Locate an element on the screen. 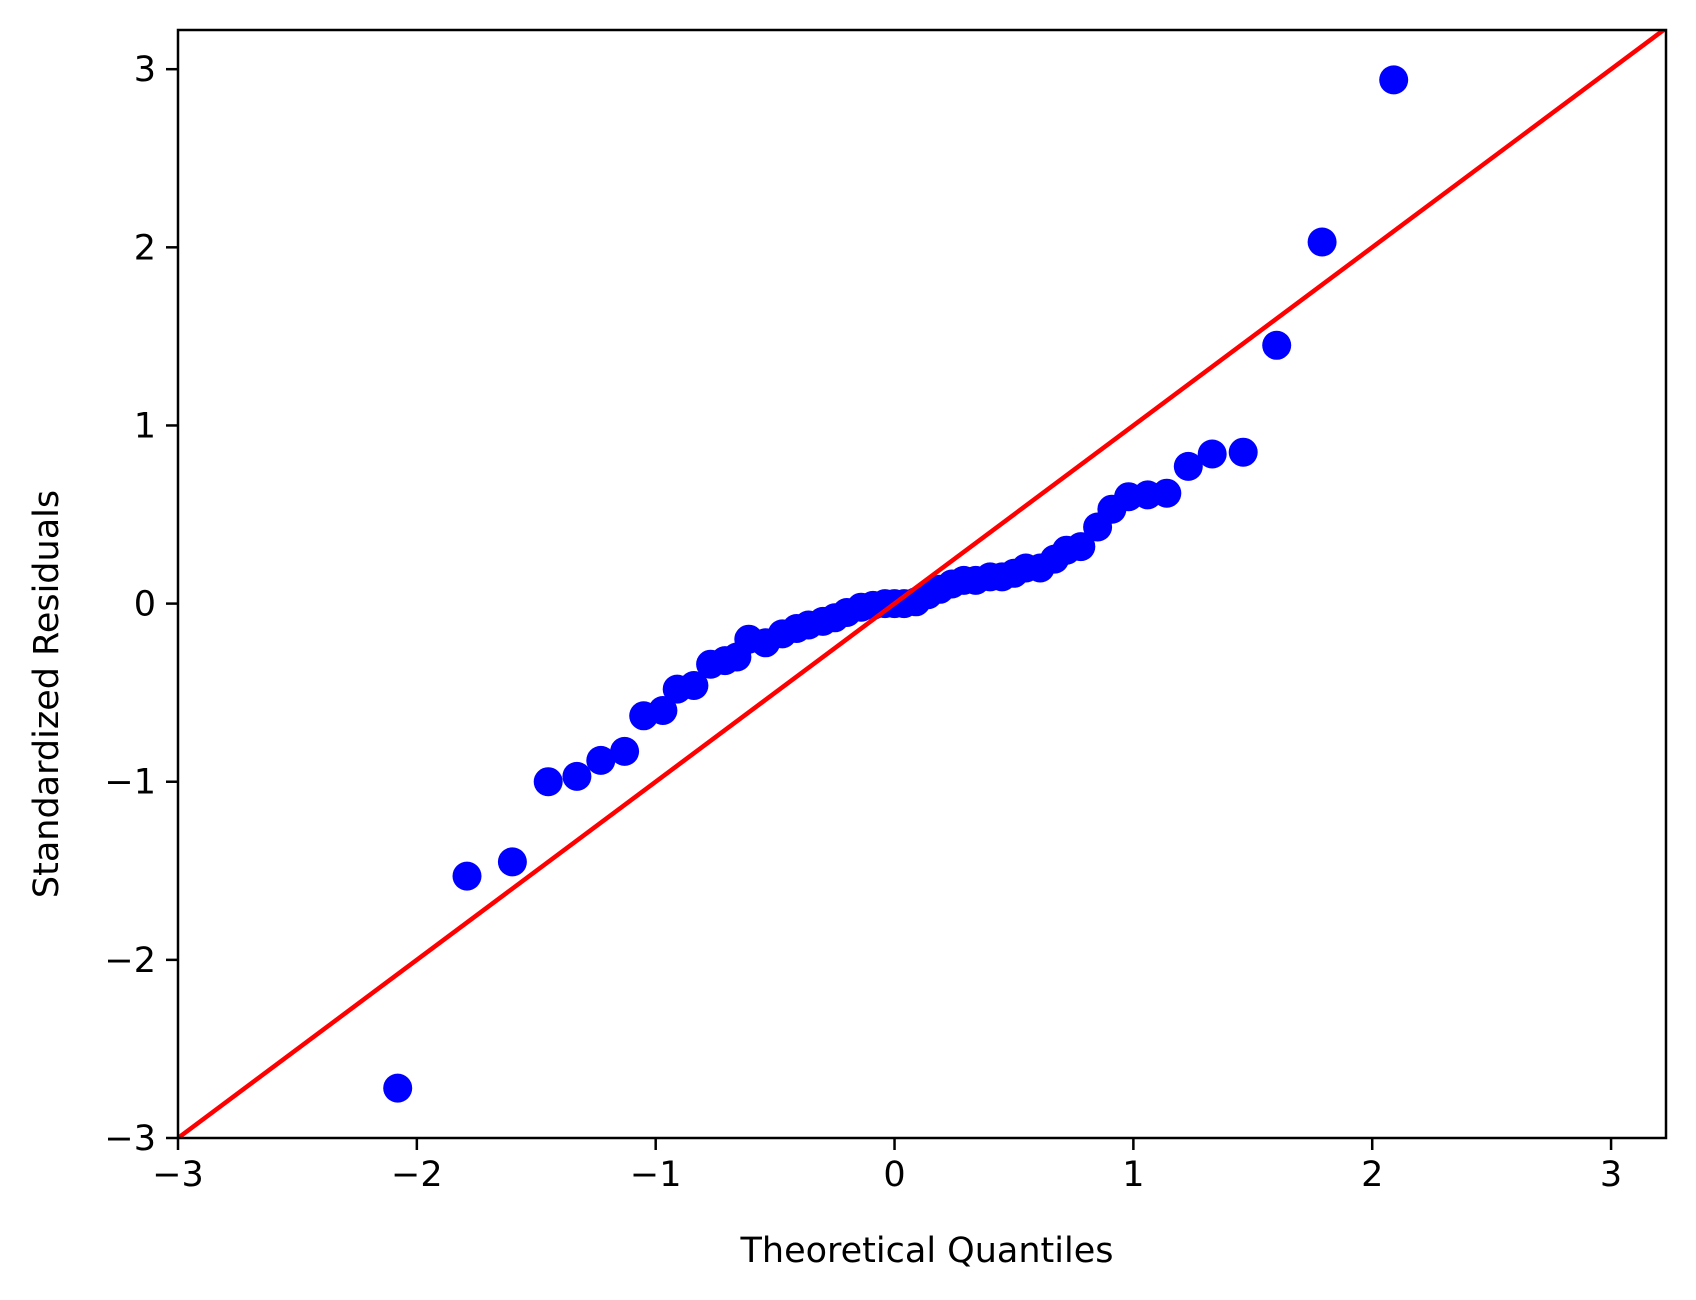  x-tick-label: 1 is located at coordinates (1133, 1175).